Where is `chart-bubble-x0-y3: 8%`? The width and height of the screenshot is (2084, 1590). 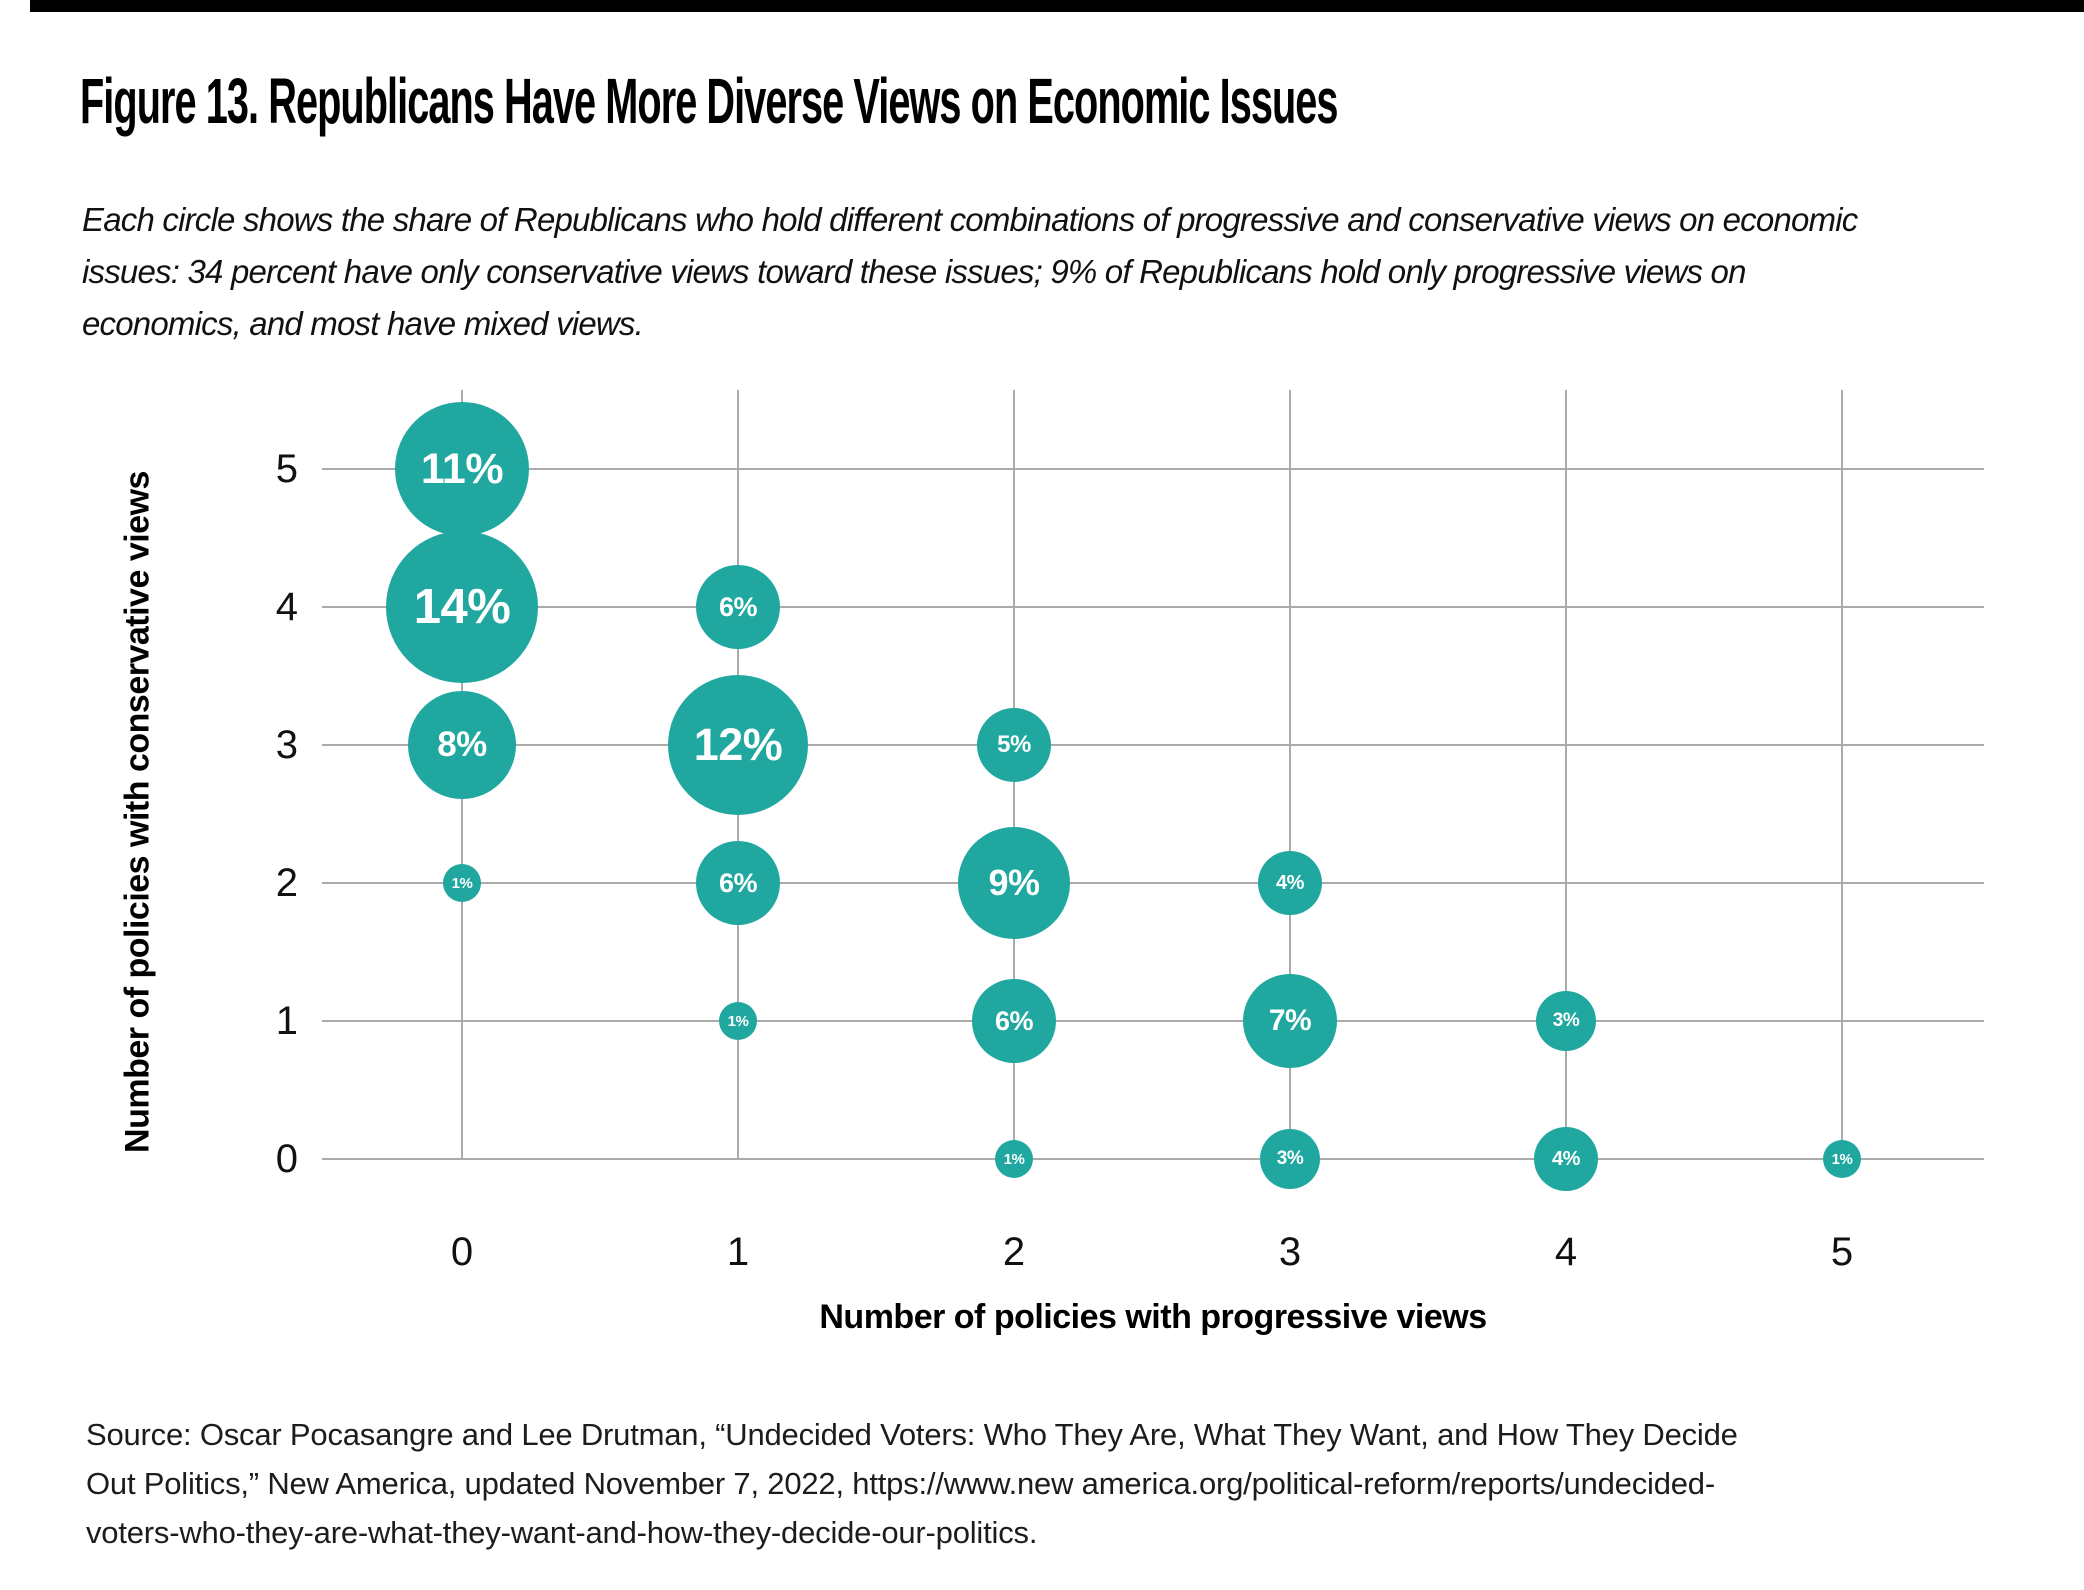 chart-bubble-x0-y3: 8% is located at coordinates (462, 745).